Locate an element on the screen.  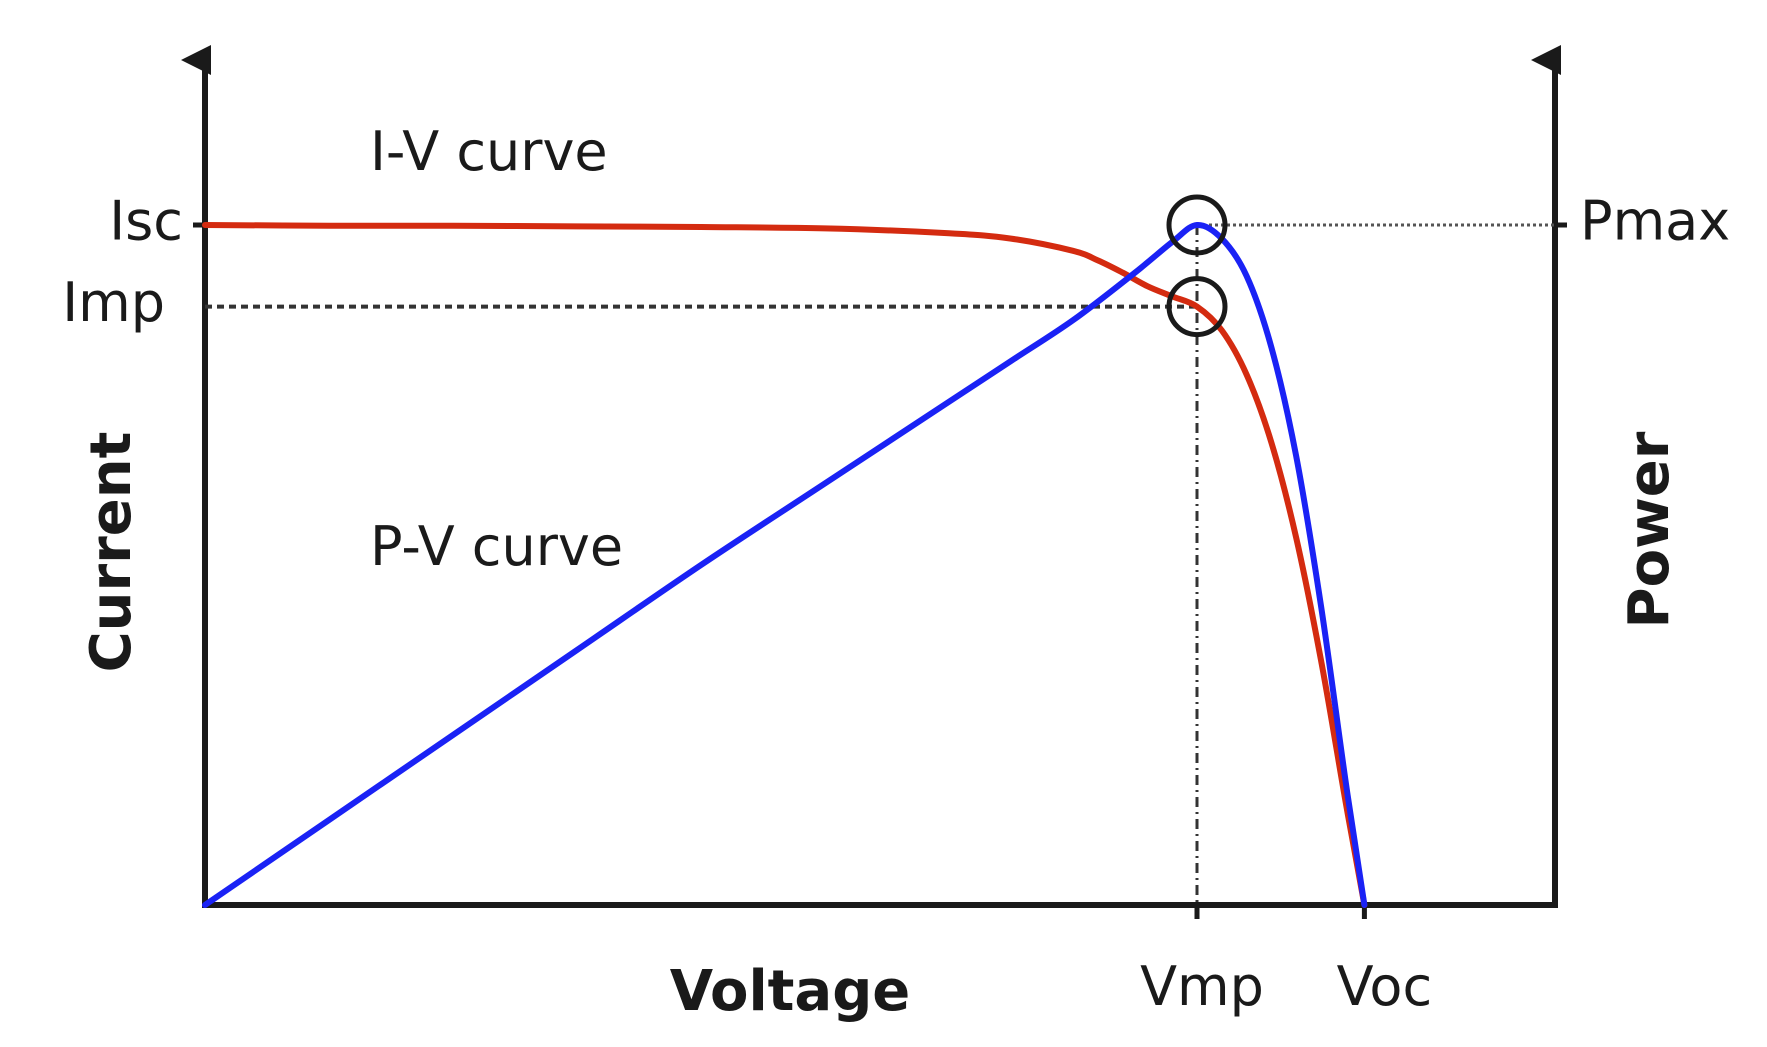
pv-curve-label: P-V curve is located at coordinates (496, 546).